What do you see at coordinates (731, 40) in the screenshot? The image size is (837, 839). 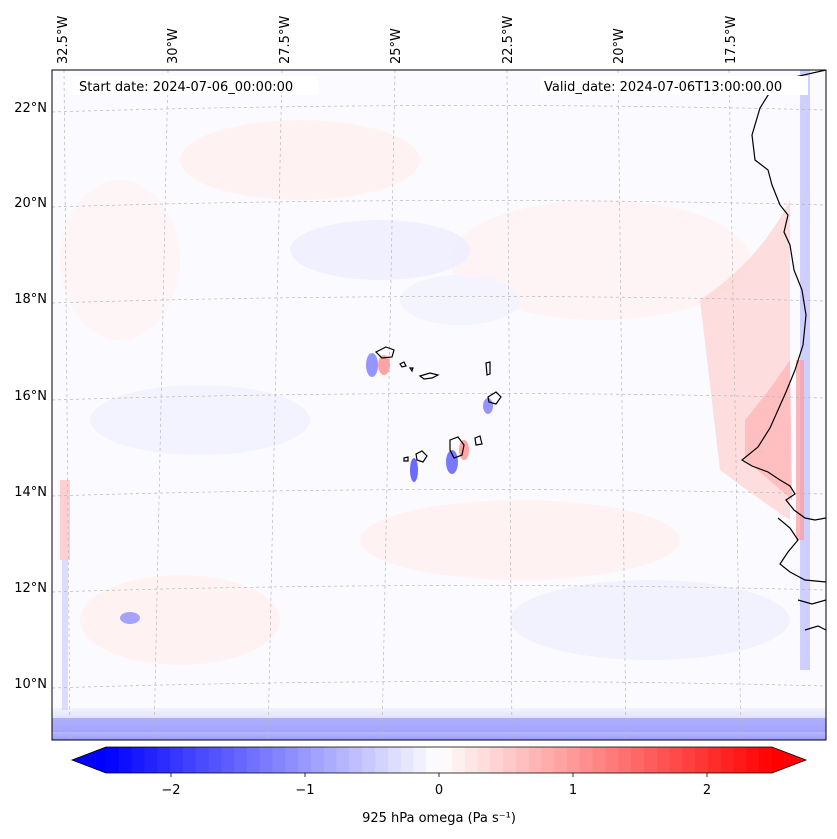 I see `lon-label-17-5w: 17.5°W` at bounding box center [731, 40].